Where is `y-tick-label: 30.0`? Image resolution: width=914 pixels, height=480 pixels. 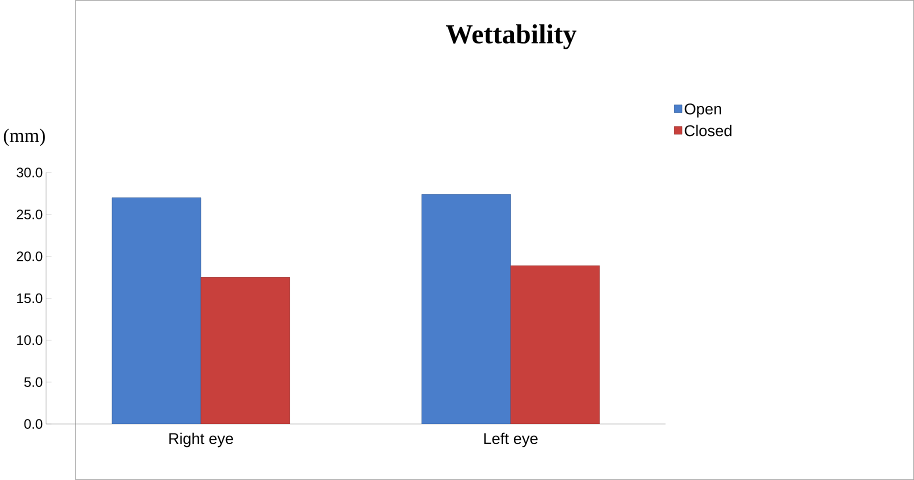
y-tick-label: 30.0 is located at coordinates (29, 173).